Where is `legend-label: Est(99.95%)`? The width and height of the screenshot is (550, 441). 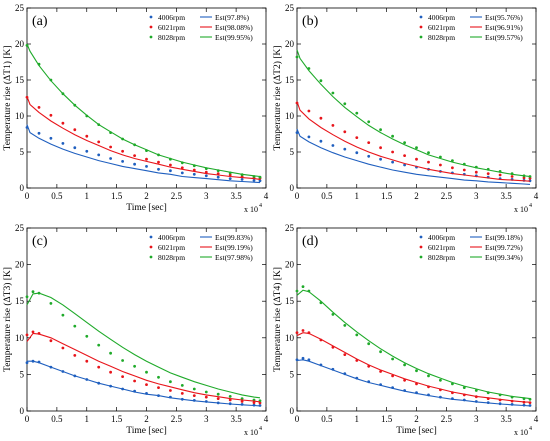
legend-label: Est(99.95%) is located at coordinates (234, 37).